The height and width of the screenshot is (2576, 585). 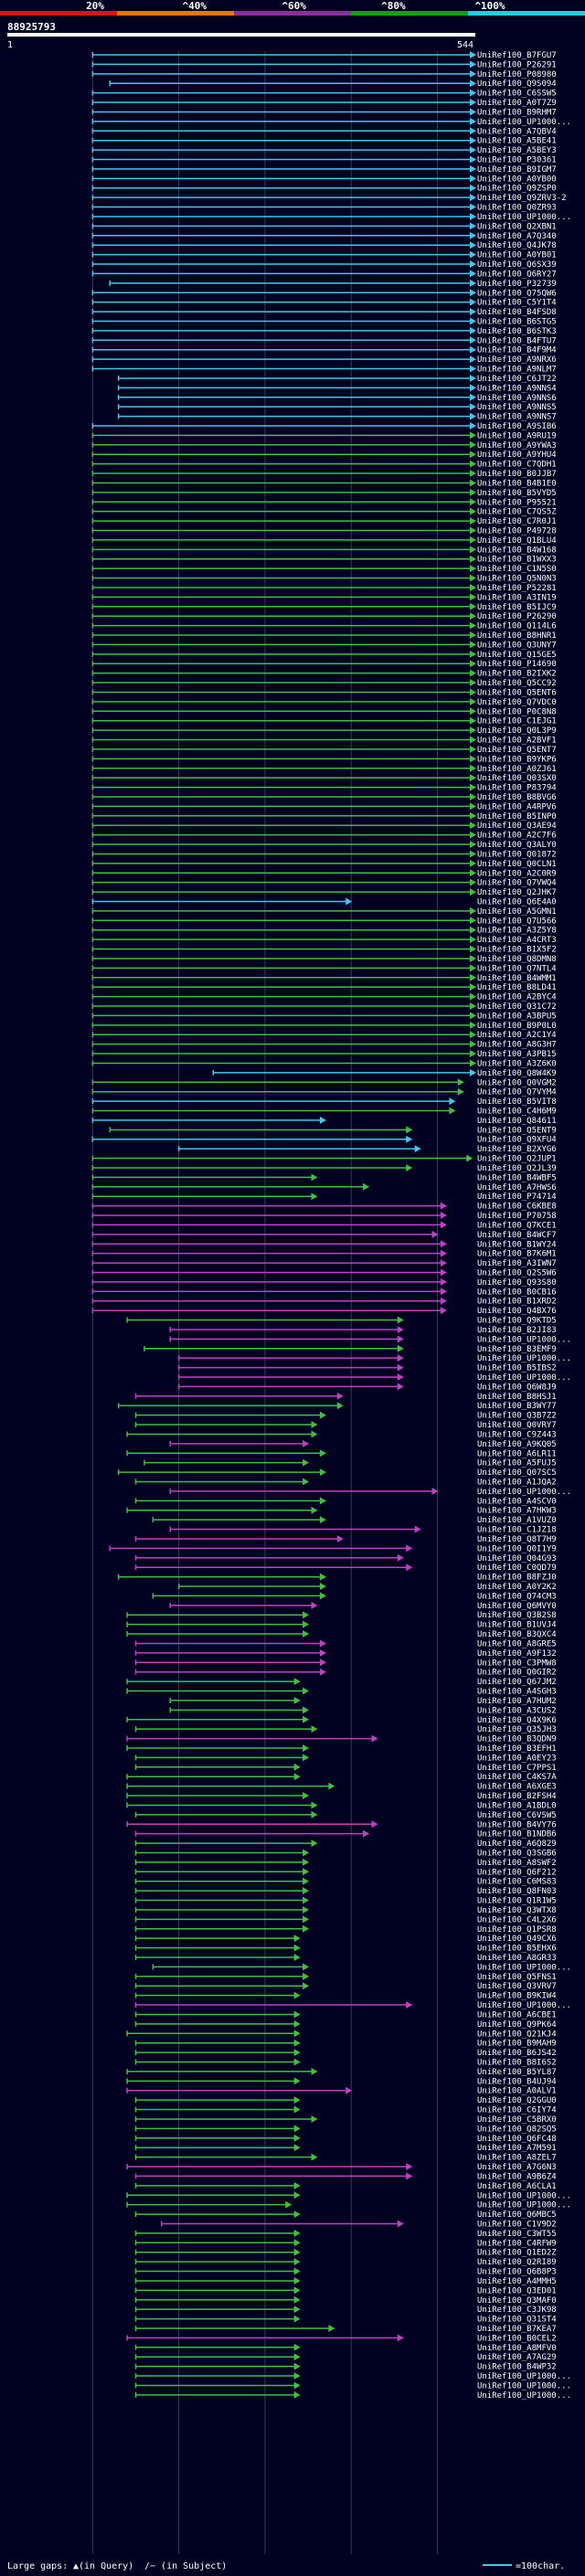 What do you see at coordinates (517, 1949) in the screenshot?
I see `hit-label: UniRef100_B5EHX6` at bounding box center [517, 1949].